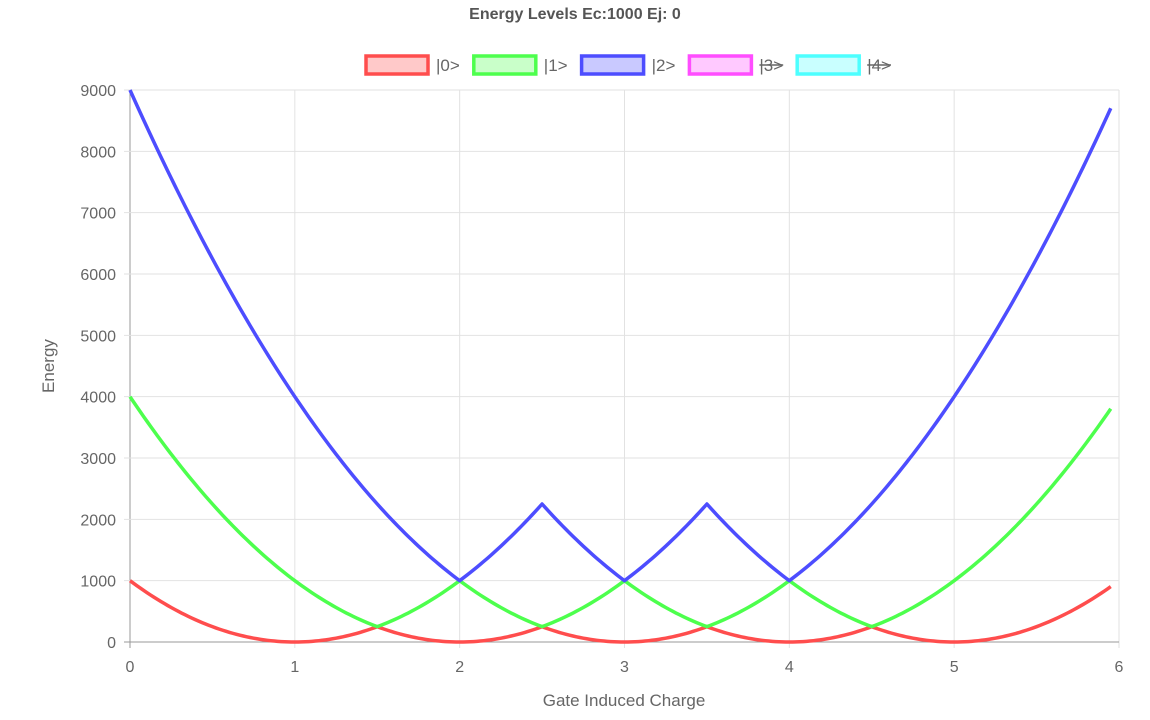  What do you see at coordinates (624, 667) in the screenshot?
I see `x-tick-label: 3` at bounding box center [624, 667].